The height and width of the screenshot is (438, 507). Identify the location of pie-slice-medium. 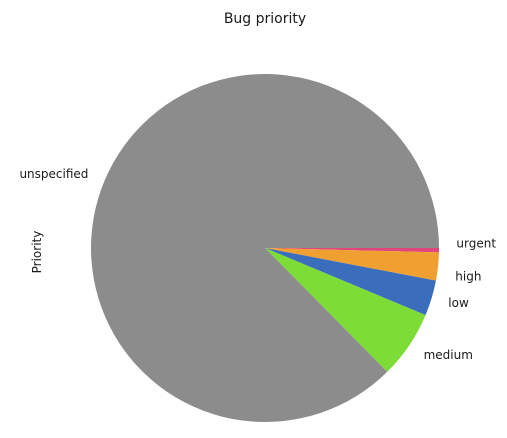
(345, 310).